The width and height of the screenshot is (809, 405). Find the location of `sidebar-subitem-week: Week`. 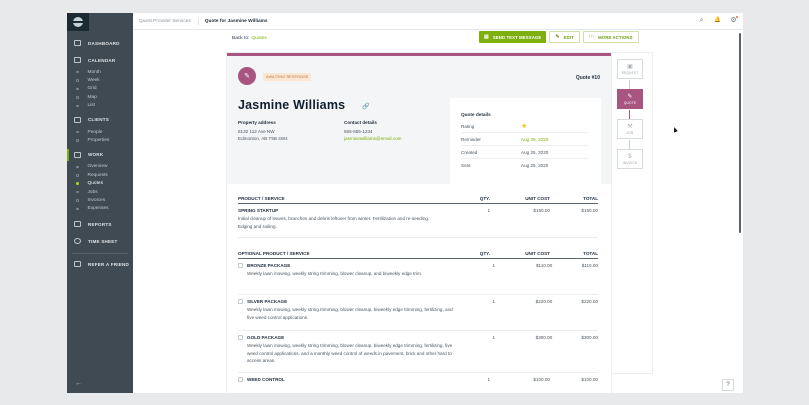

sidebar-subitem-week: Week is located at coordinates (100, 80).